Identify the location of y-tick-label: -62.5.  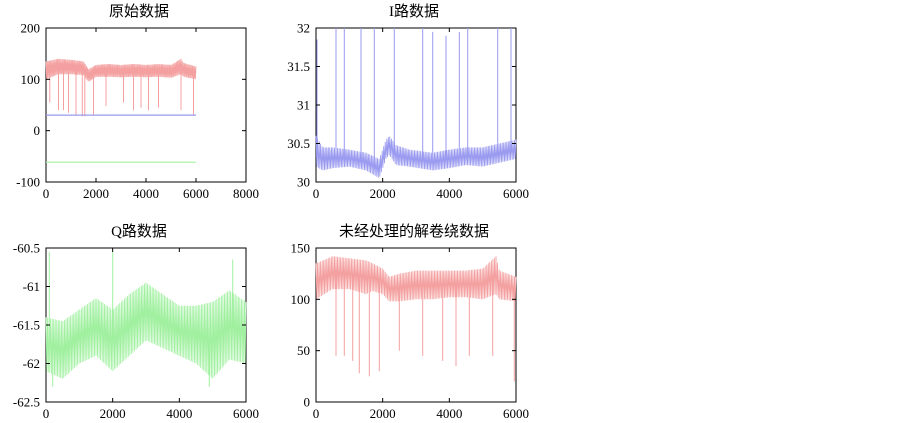
(26, 402).